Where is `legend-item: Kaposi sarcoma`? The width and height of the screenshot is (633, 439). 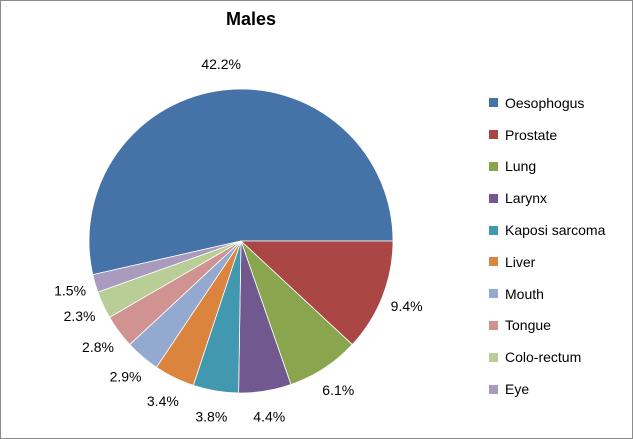
legend-item: Kaposi sarcoma is located at coordinates (547, 230).